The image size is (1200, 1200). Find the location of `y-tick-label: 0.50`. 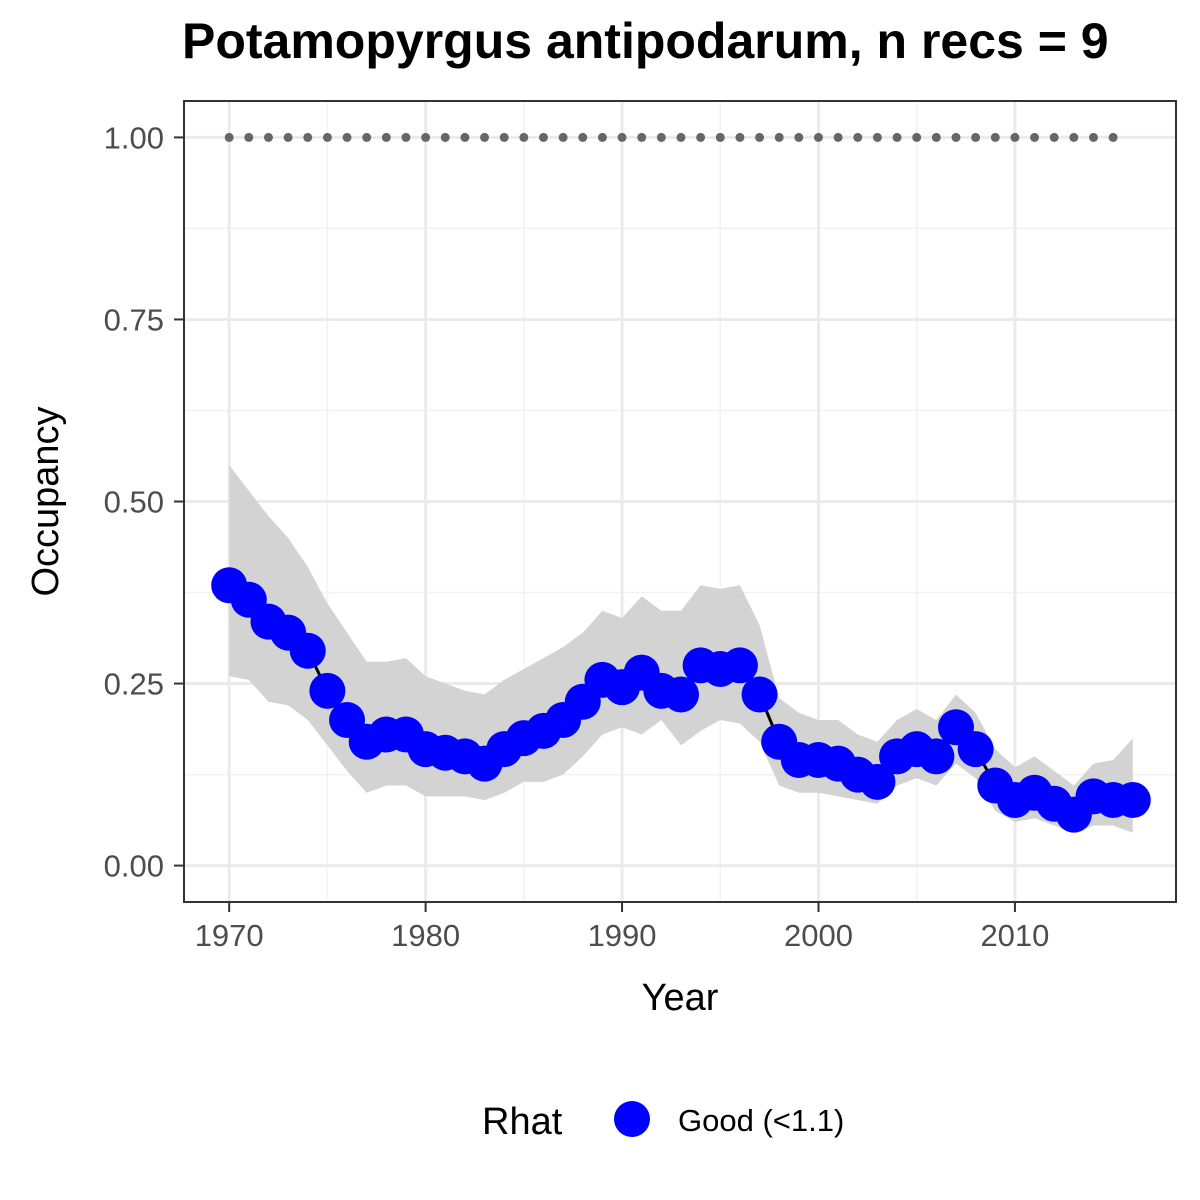

y-tick-label: 0.50 is located at coordinates (134, 502).